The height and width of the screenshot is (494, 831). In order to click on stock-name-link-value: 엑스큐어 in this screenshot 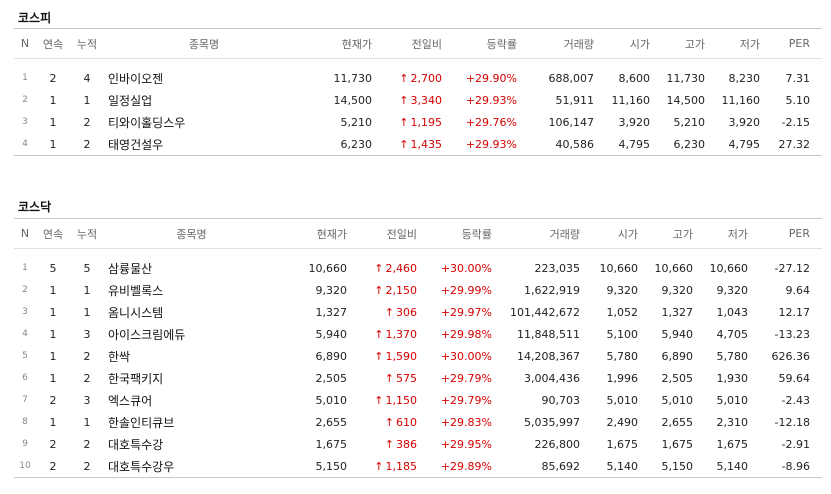, I will do `click(130, 400)`.